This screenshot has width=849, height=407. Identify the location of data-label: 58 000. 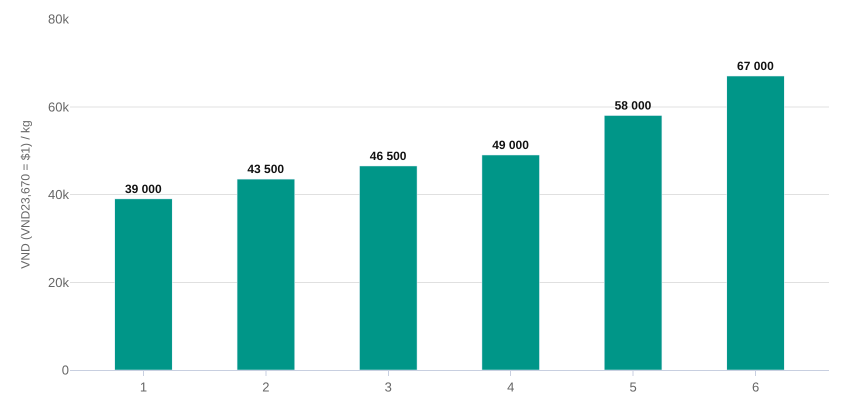
(633, 105).